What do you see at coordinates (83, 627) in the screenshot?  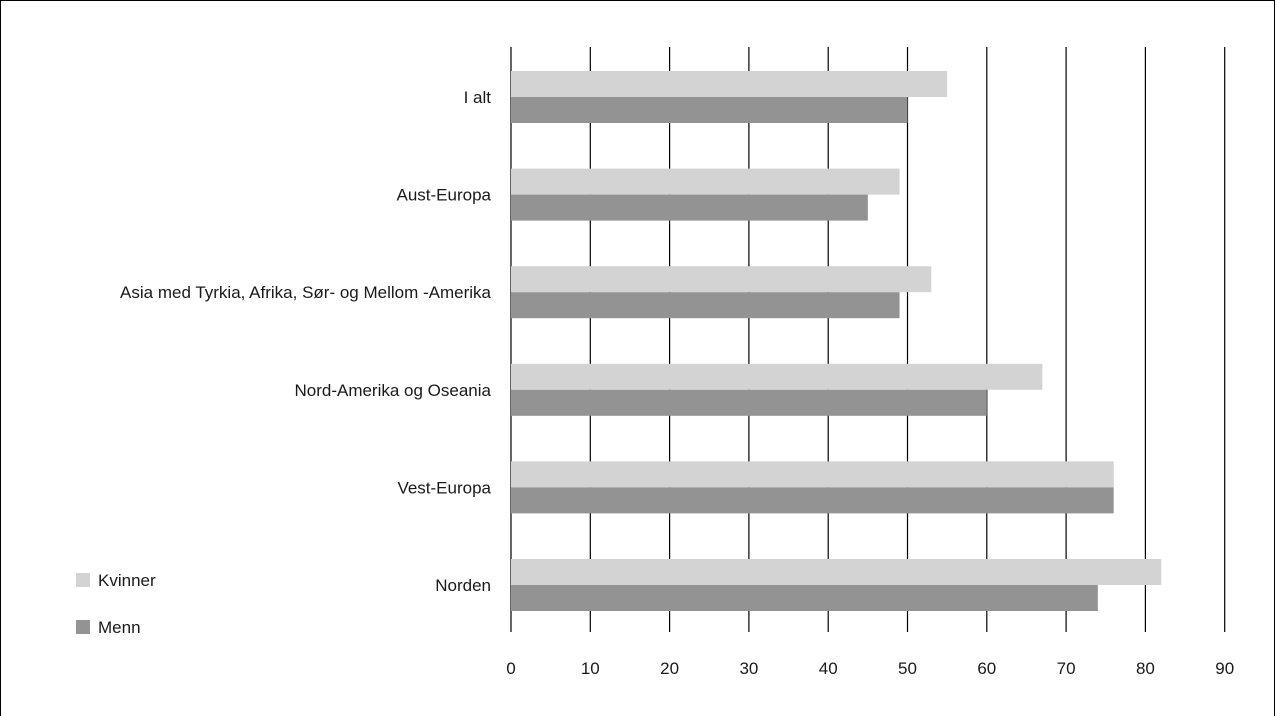 I see `legend-swatch-menn` at bounding box center [83, 627].